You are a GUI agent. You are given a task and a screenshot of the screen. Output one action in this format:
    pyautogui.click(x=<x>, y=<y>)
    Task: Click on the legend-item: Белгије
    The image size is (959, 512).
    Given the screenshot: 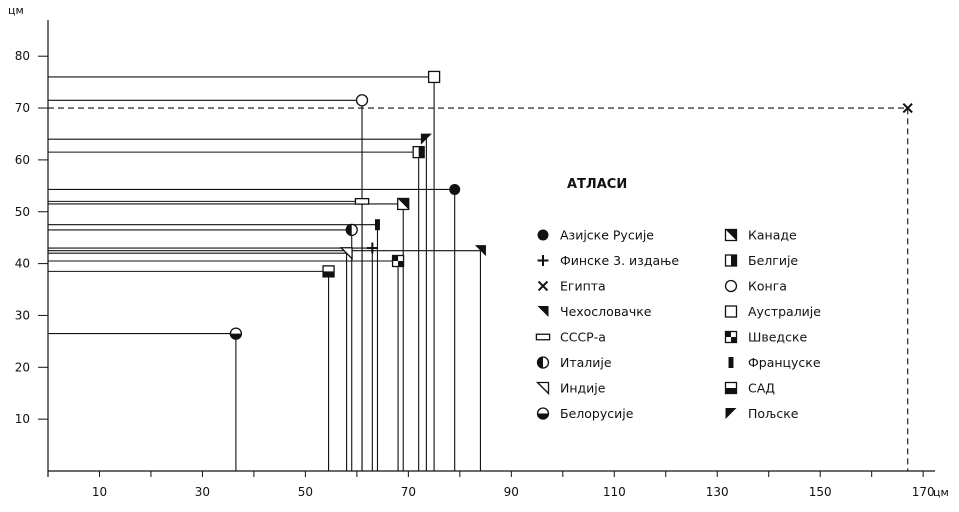 What is the action you would take?
    pyautogui.click(x=761, y=260)
    